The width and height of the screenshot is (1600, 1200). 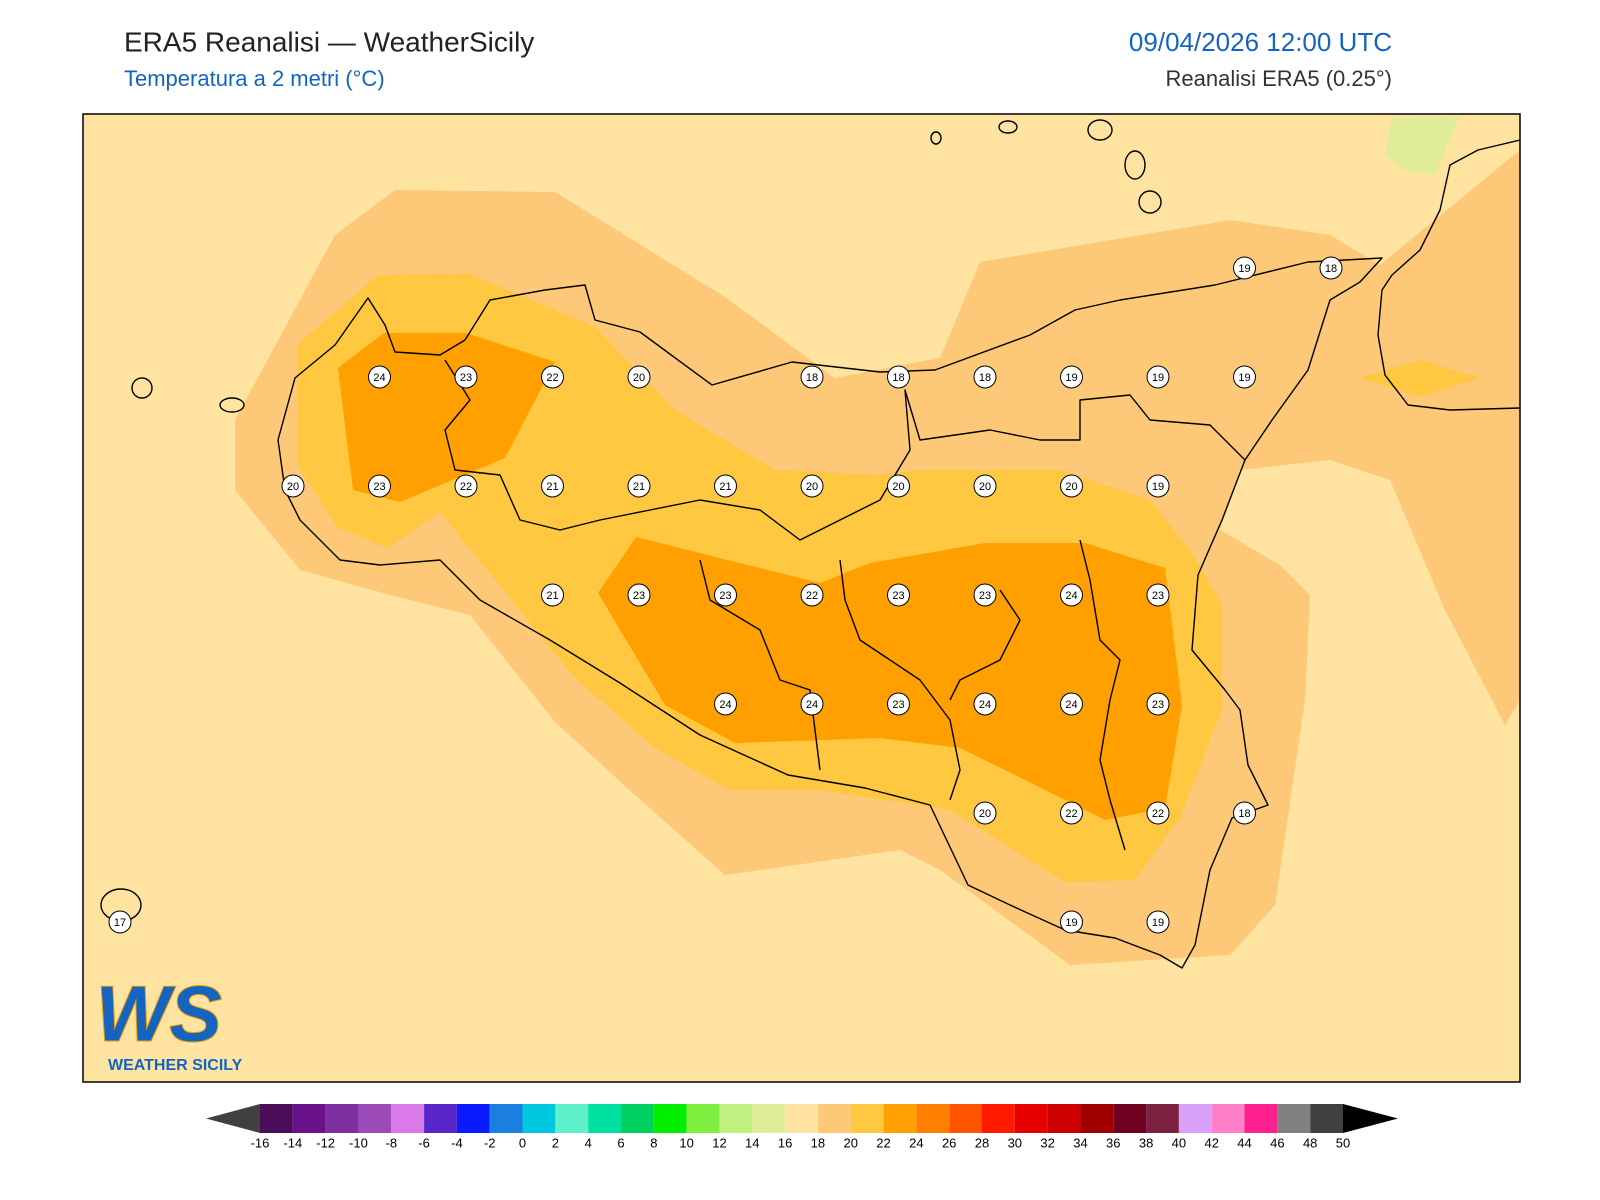 What do you see at coordinates (1448, 275) in the screenshot?
I see `calabria-coast` at bounding box center [1448, 275].